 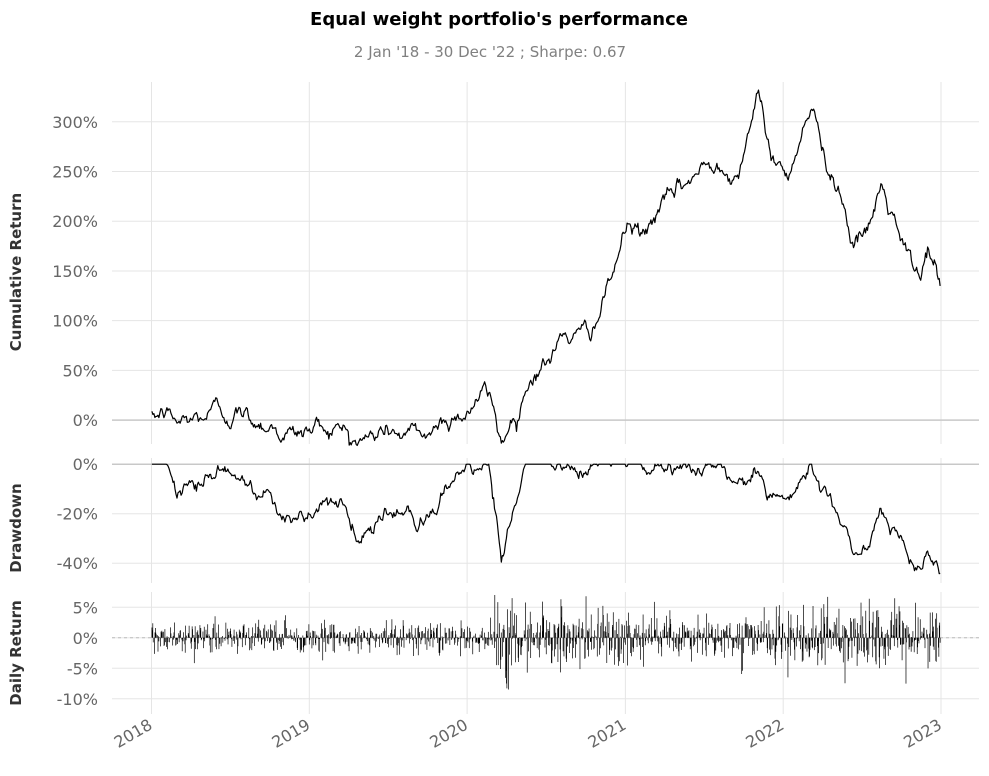 What do you see at coordinates (75, 172) in the screenshot?
I see `y-tick-label: 250%` at bounding box center [75, 172].